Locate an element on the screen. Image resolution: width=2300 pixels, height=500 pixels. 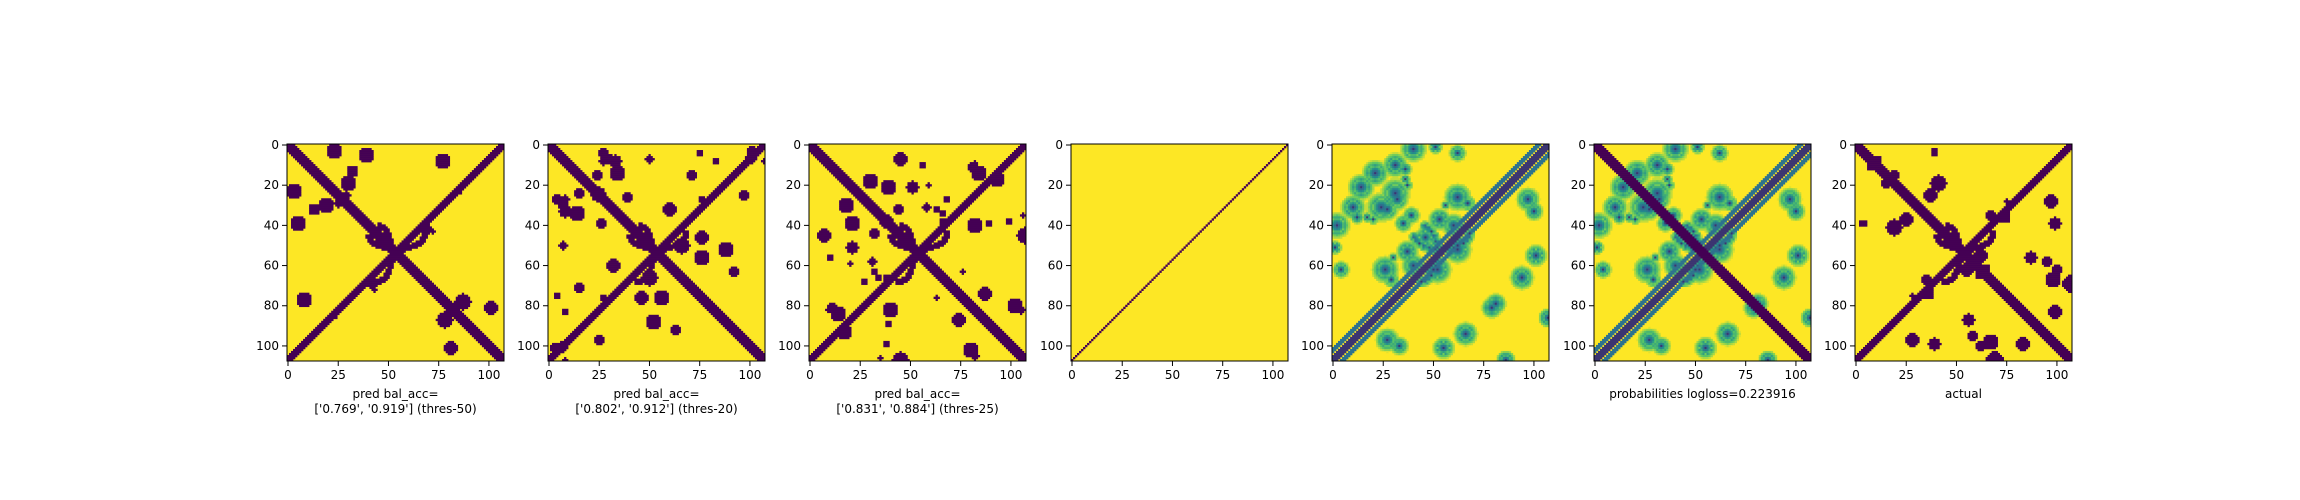
x-axis-label: ['0.802', '0.912'] (thres-20) is located at coordinates (656, 409).